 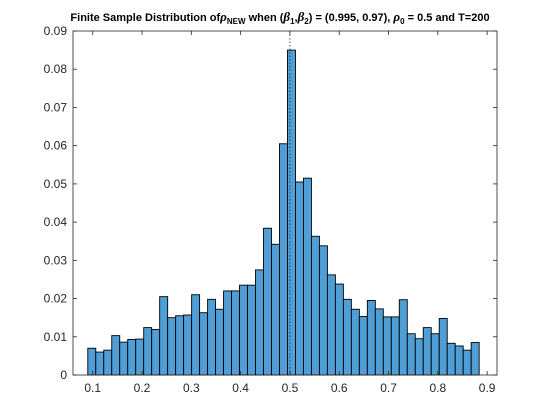 What do you see at coordinates (56, 337) in the screenshot?
I see `y-tick-label: 0.01` at bounding box center [56, 337].